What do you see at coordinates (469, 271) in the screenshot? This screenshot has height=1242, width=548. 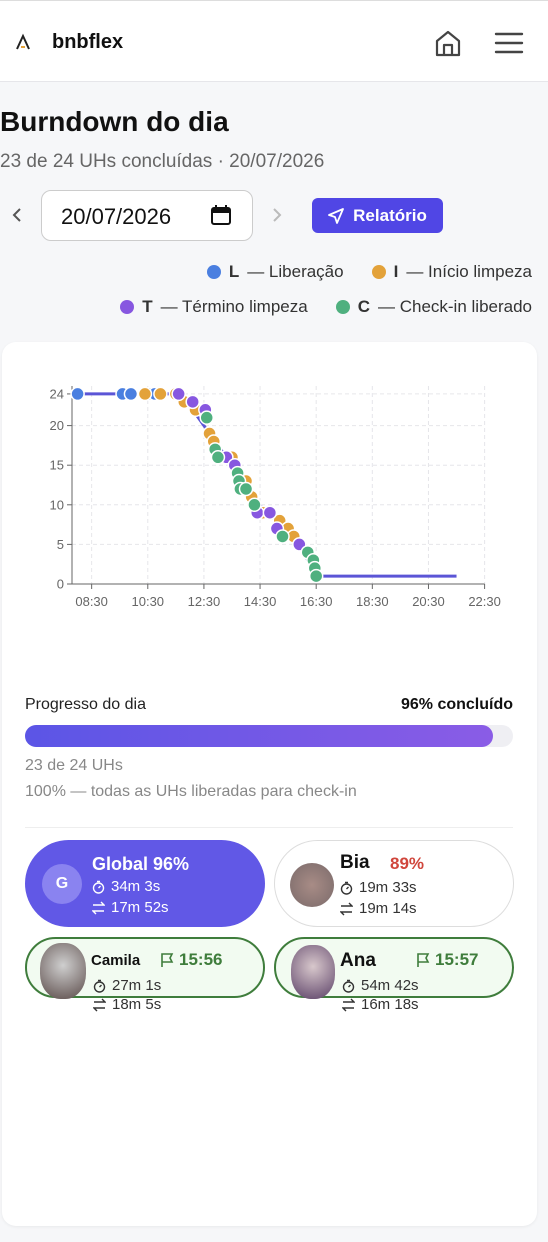 I see `legend-label: — Início limpeza` at bounding box center [469, 271].